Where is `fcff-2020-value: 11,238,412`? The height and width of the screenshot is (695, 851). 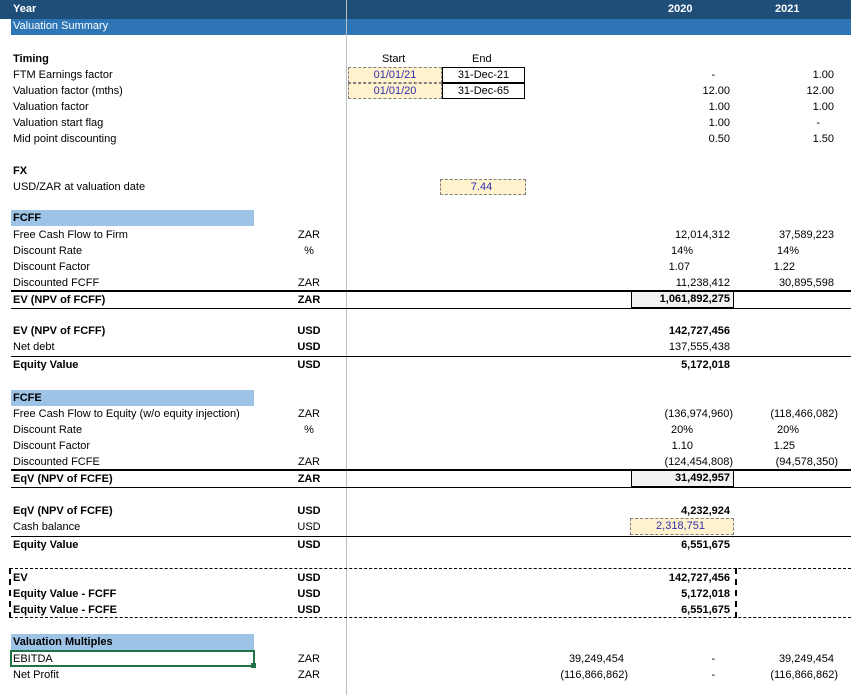 fcff-2020-value: 11,238,412 is located at coordinates (702, 283).